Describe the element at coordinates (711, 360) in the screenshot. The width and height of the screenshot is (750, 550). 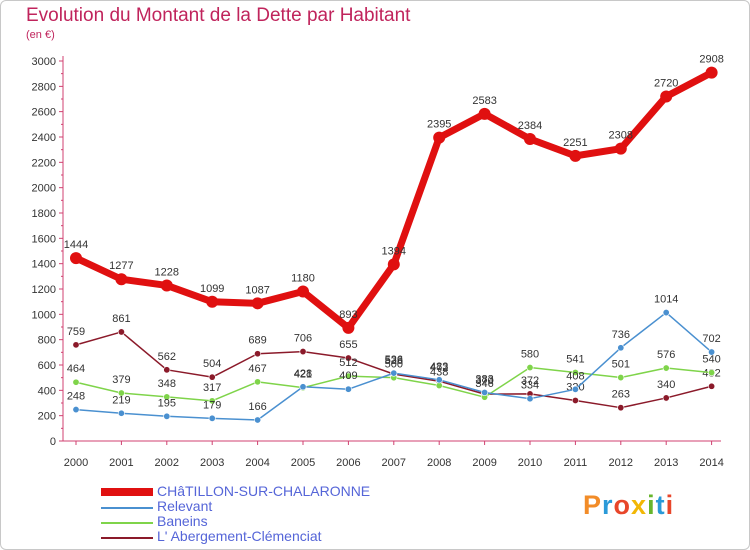
I see `data-label: 540` at that location.